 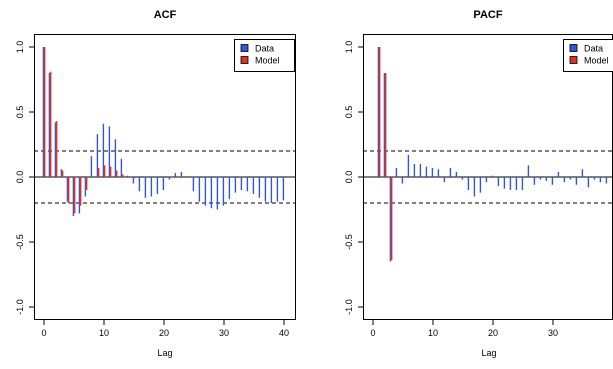 What do you see at coordinates (349, 177) in the screenshot?
I see `pacf-ytick-label: 0.0` at bounding box center [349, 177].